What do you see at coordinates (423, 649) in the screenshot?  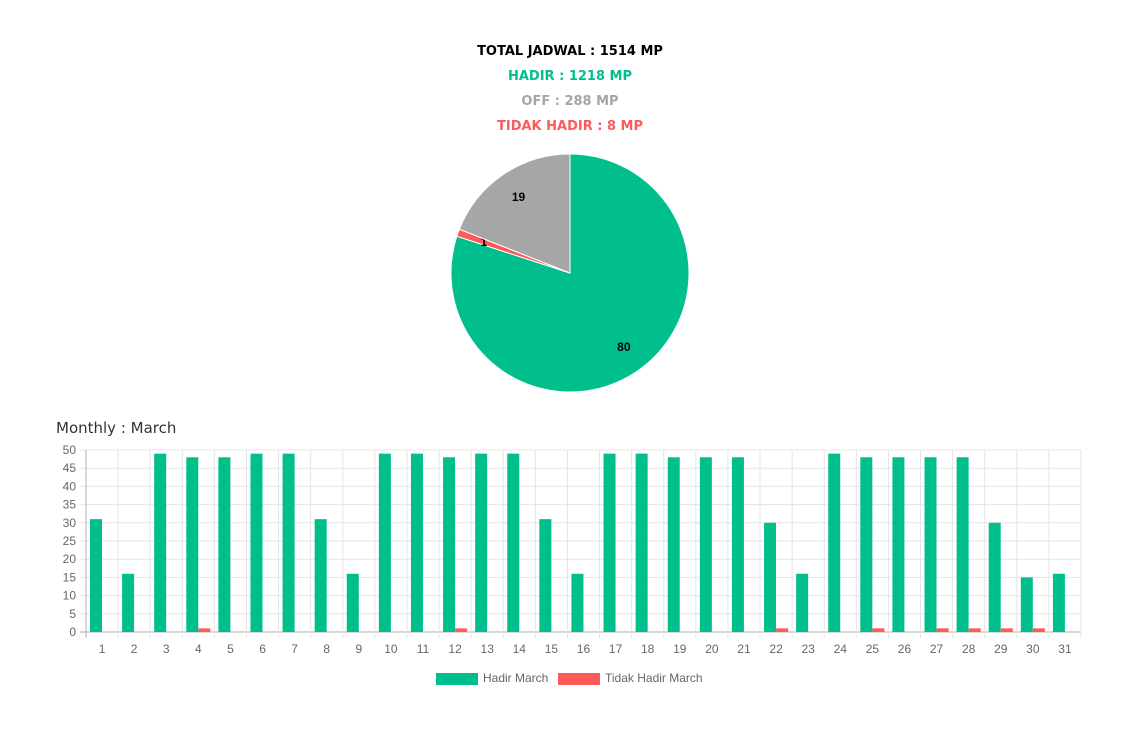 I see `x-tick-label: 11` at bounding box center [423, 649].